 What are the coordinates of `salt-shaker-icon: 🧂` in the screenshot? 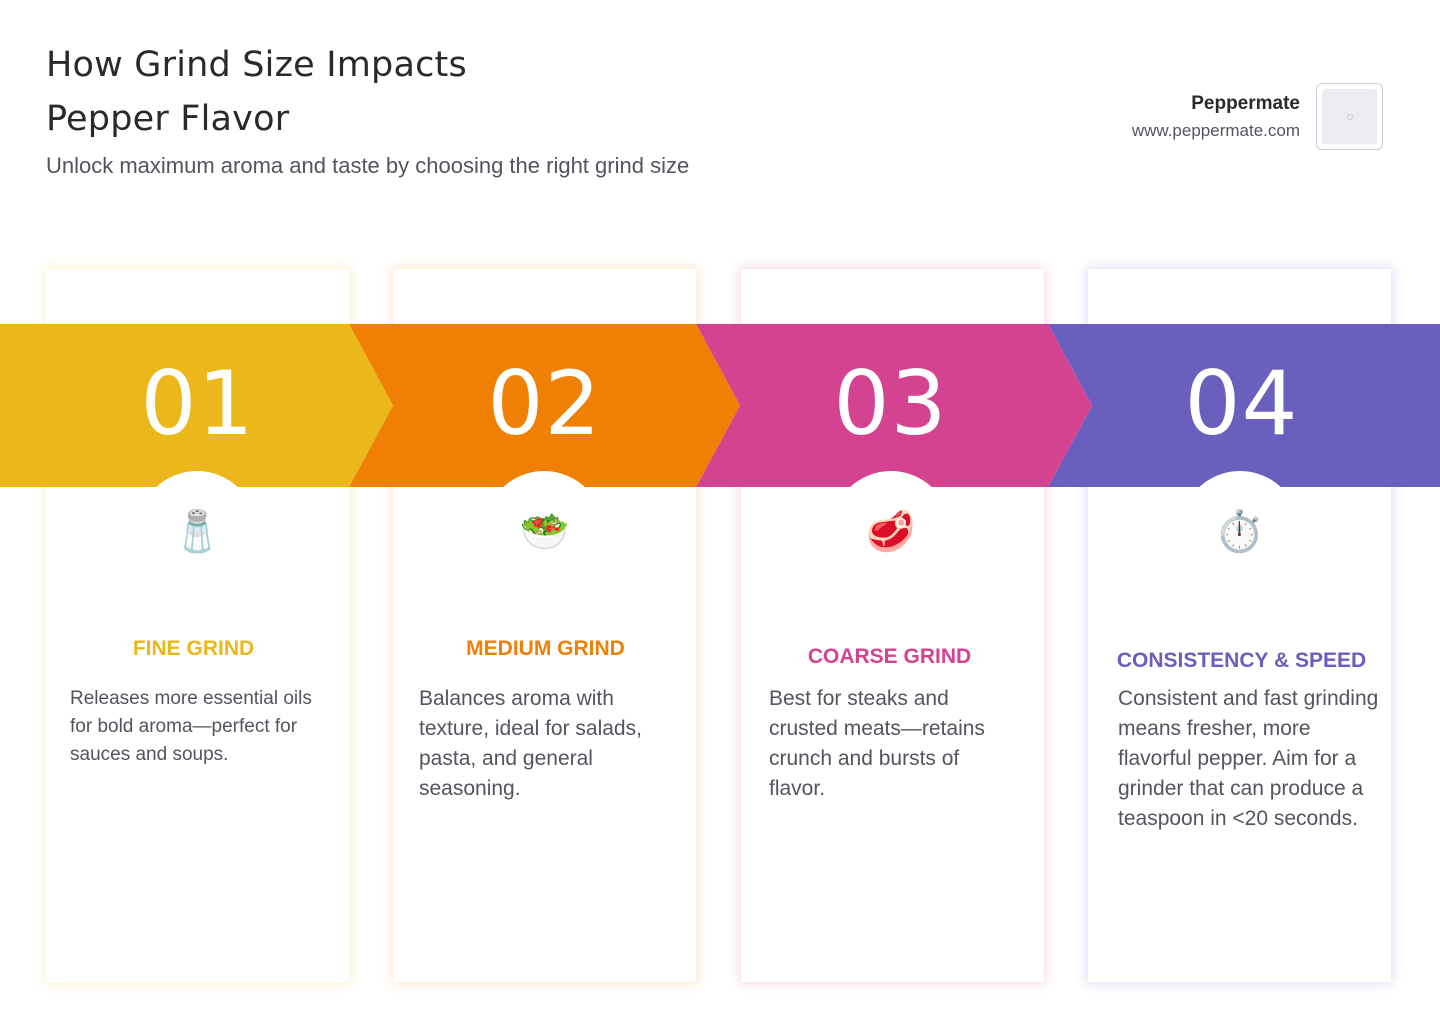 It's located at (197, 532).